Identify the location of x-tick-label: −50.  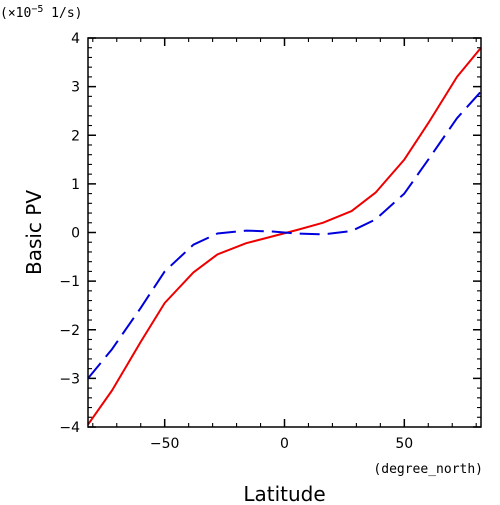
(165, 444).